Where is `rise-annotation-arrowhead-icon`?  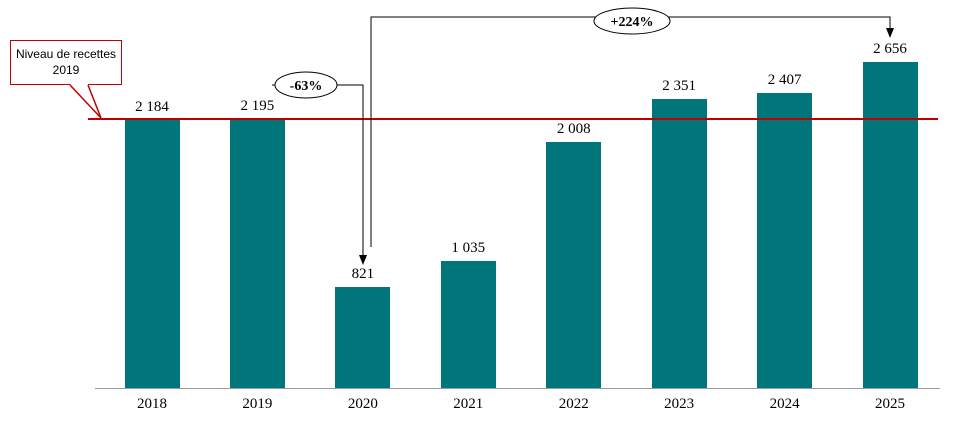 rise-annotation-arrowhead-icon is located at coordinates (890, 33).